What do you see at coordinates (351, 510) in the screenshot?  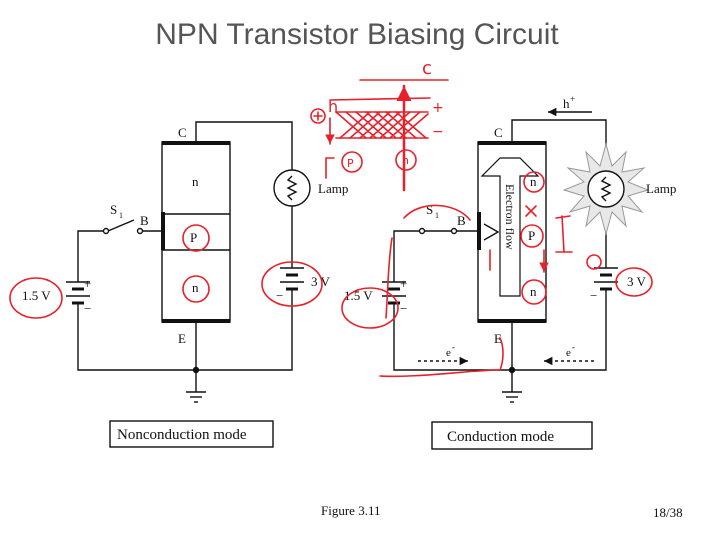 I see `figure-caption: Figure 3.11` at bounding box center [351, 510].